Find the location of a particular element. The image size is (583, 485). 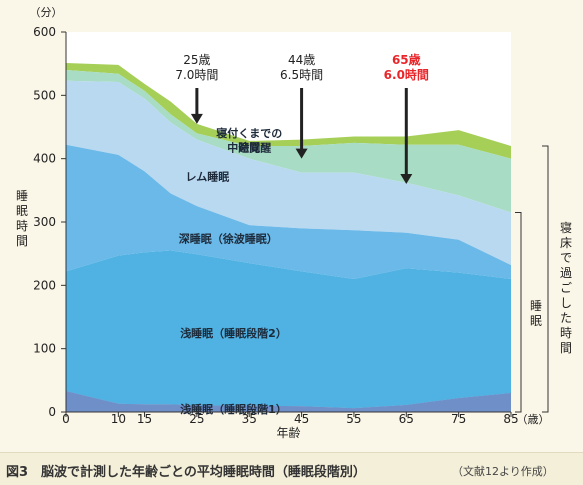

series-label-3: 深睡眠（徐波睡眠） is located at coordinates (228, 239).